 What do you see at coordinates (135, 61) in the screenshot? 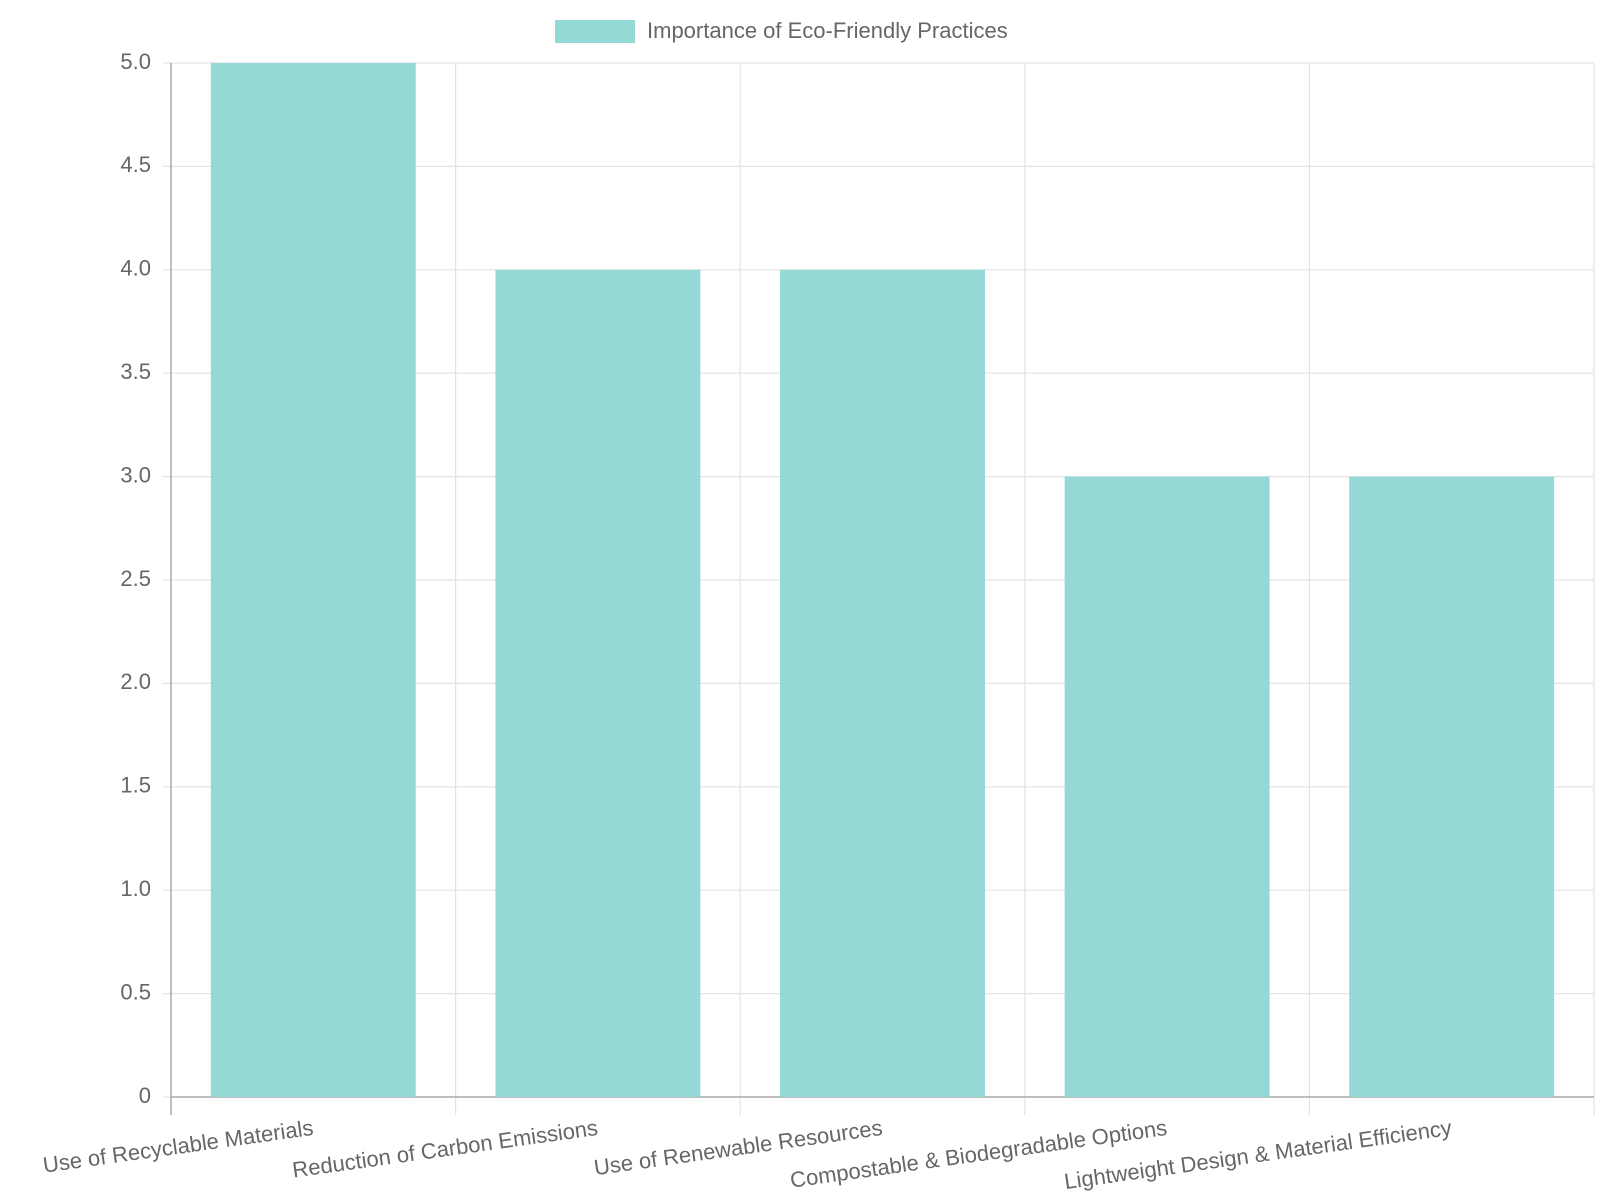
I see `y-tick-label: 5.0` at bounding box center [135, 61].